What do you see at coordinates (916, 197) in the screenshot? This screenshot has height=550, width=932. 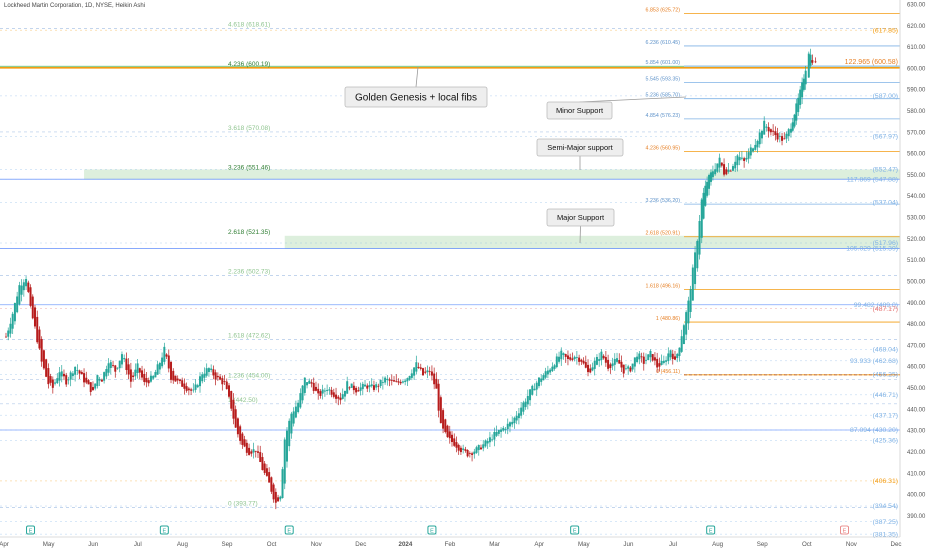 I see `price-tick-label: 540.00` at bounding box center [916, 197].